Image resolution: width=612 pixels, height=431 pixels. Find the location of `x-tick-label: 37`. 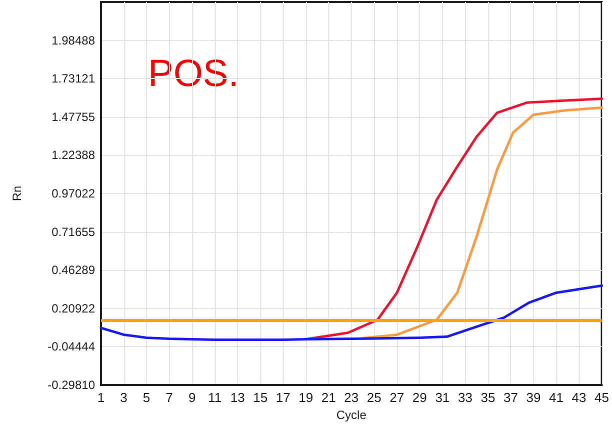

x-tick-label: 37 is located at coordinates (510, 397).